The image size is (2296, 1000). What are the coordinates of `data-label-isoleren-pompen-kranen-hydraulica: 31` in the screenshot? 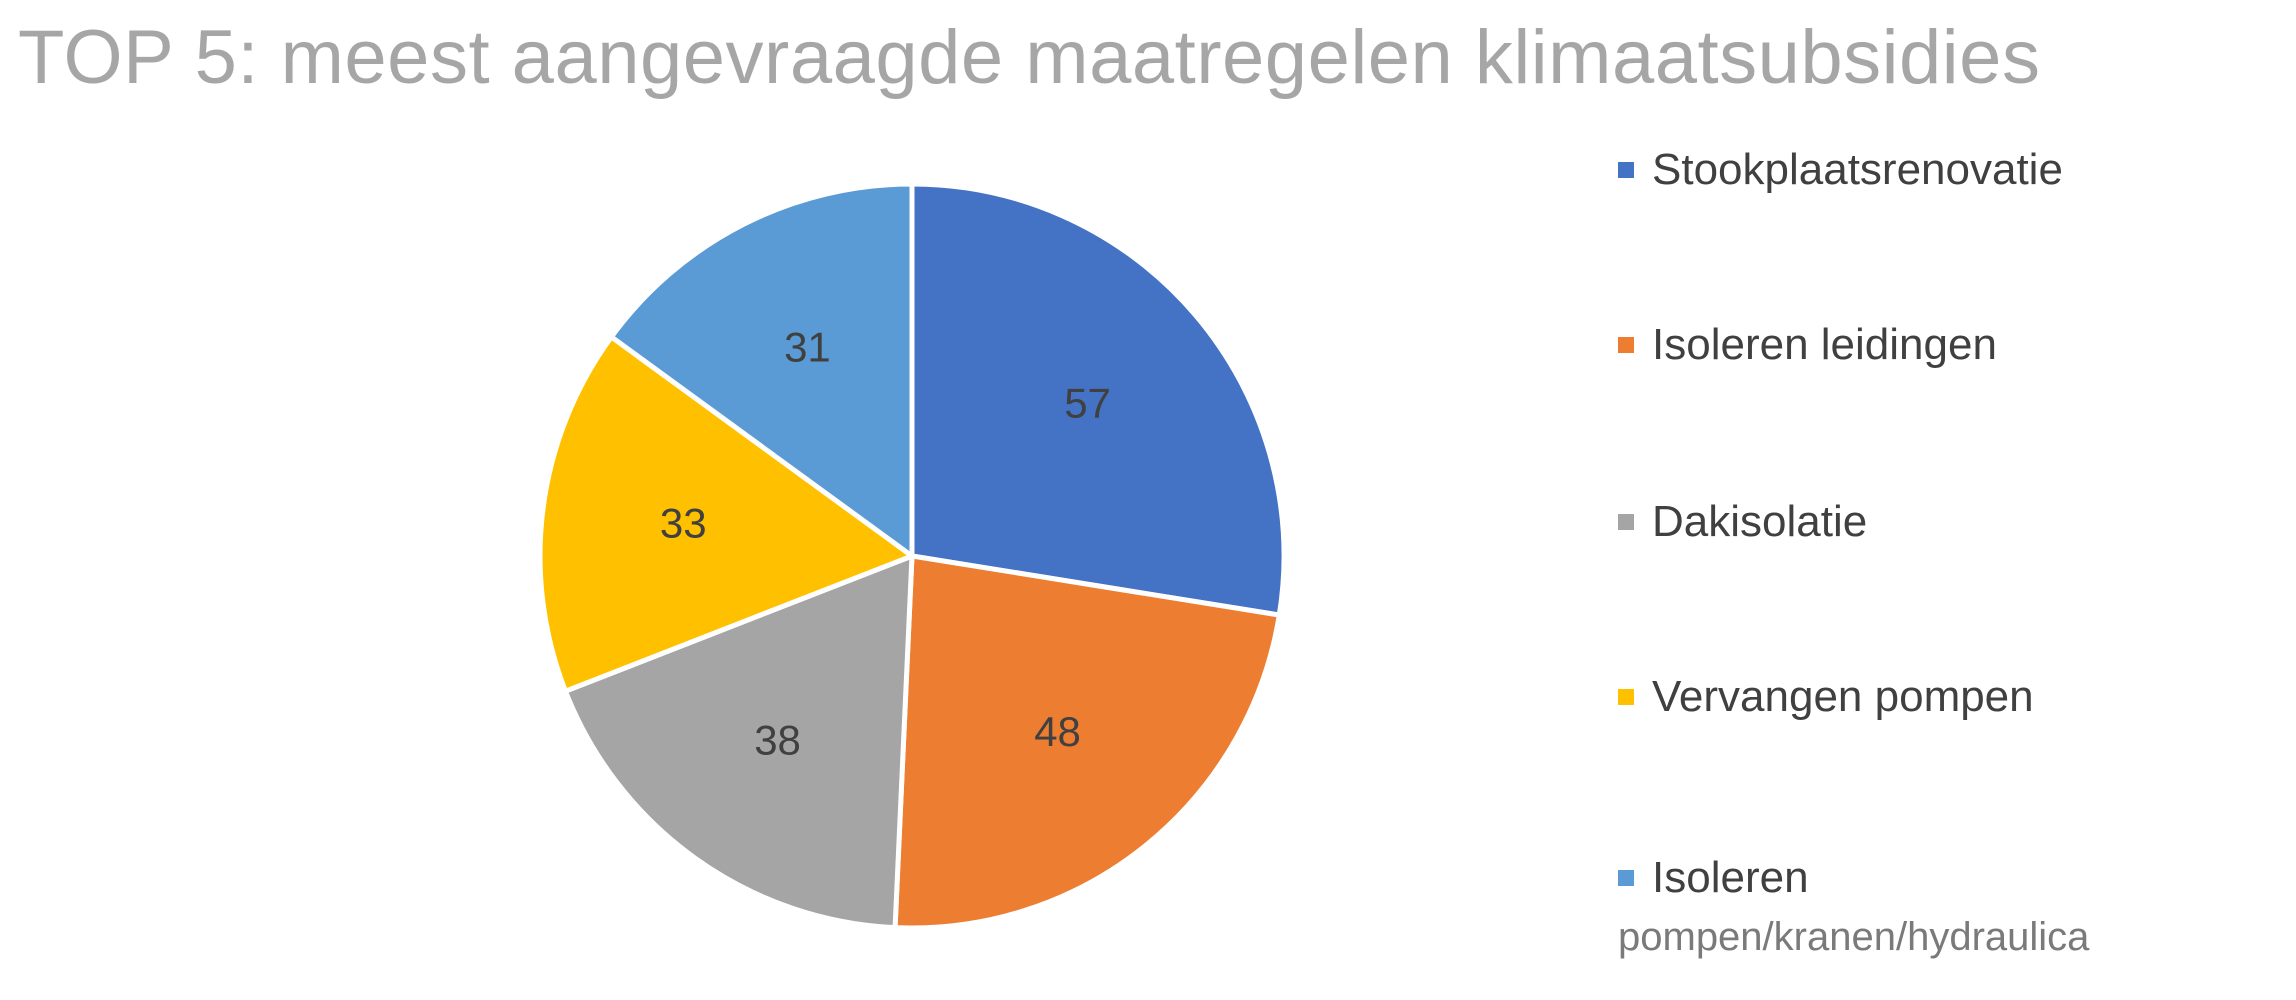 It's located at (807, 347).